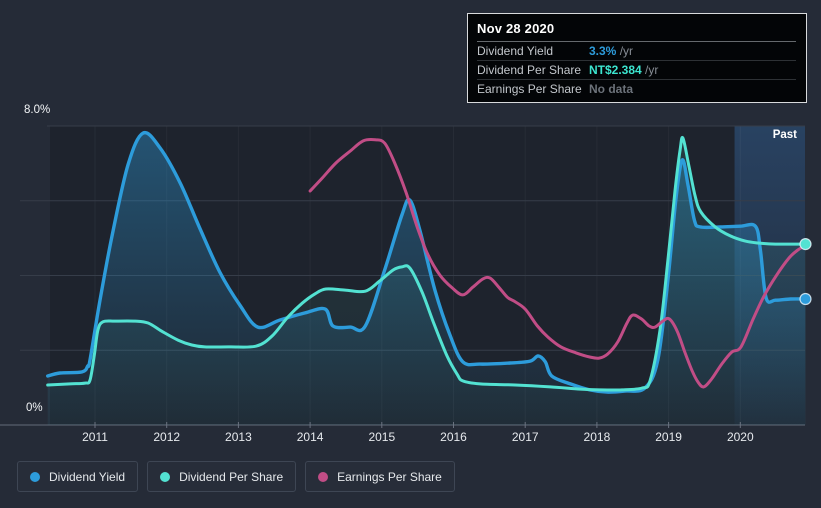  Describe the element at coordinates (740, 437) in the screenshot. I see `x-tick-label: 2020` at that location.